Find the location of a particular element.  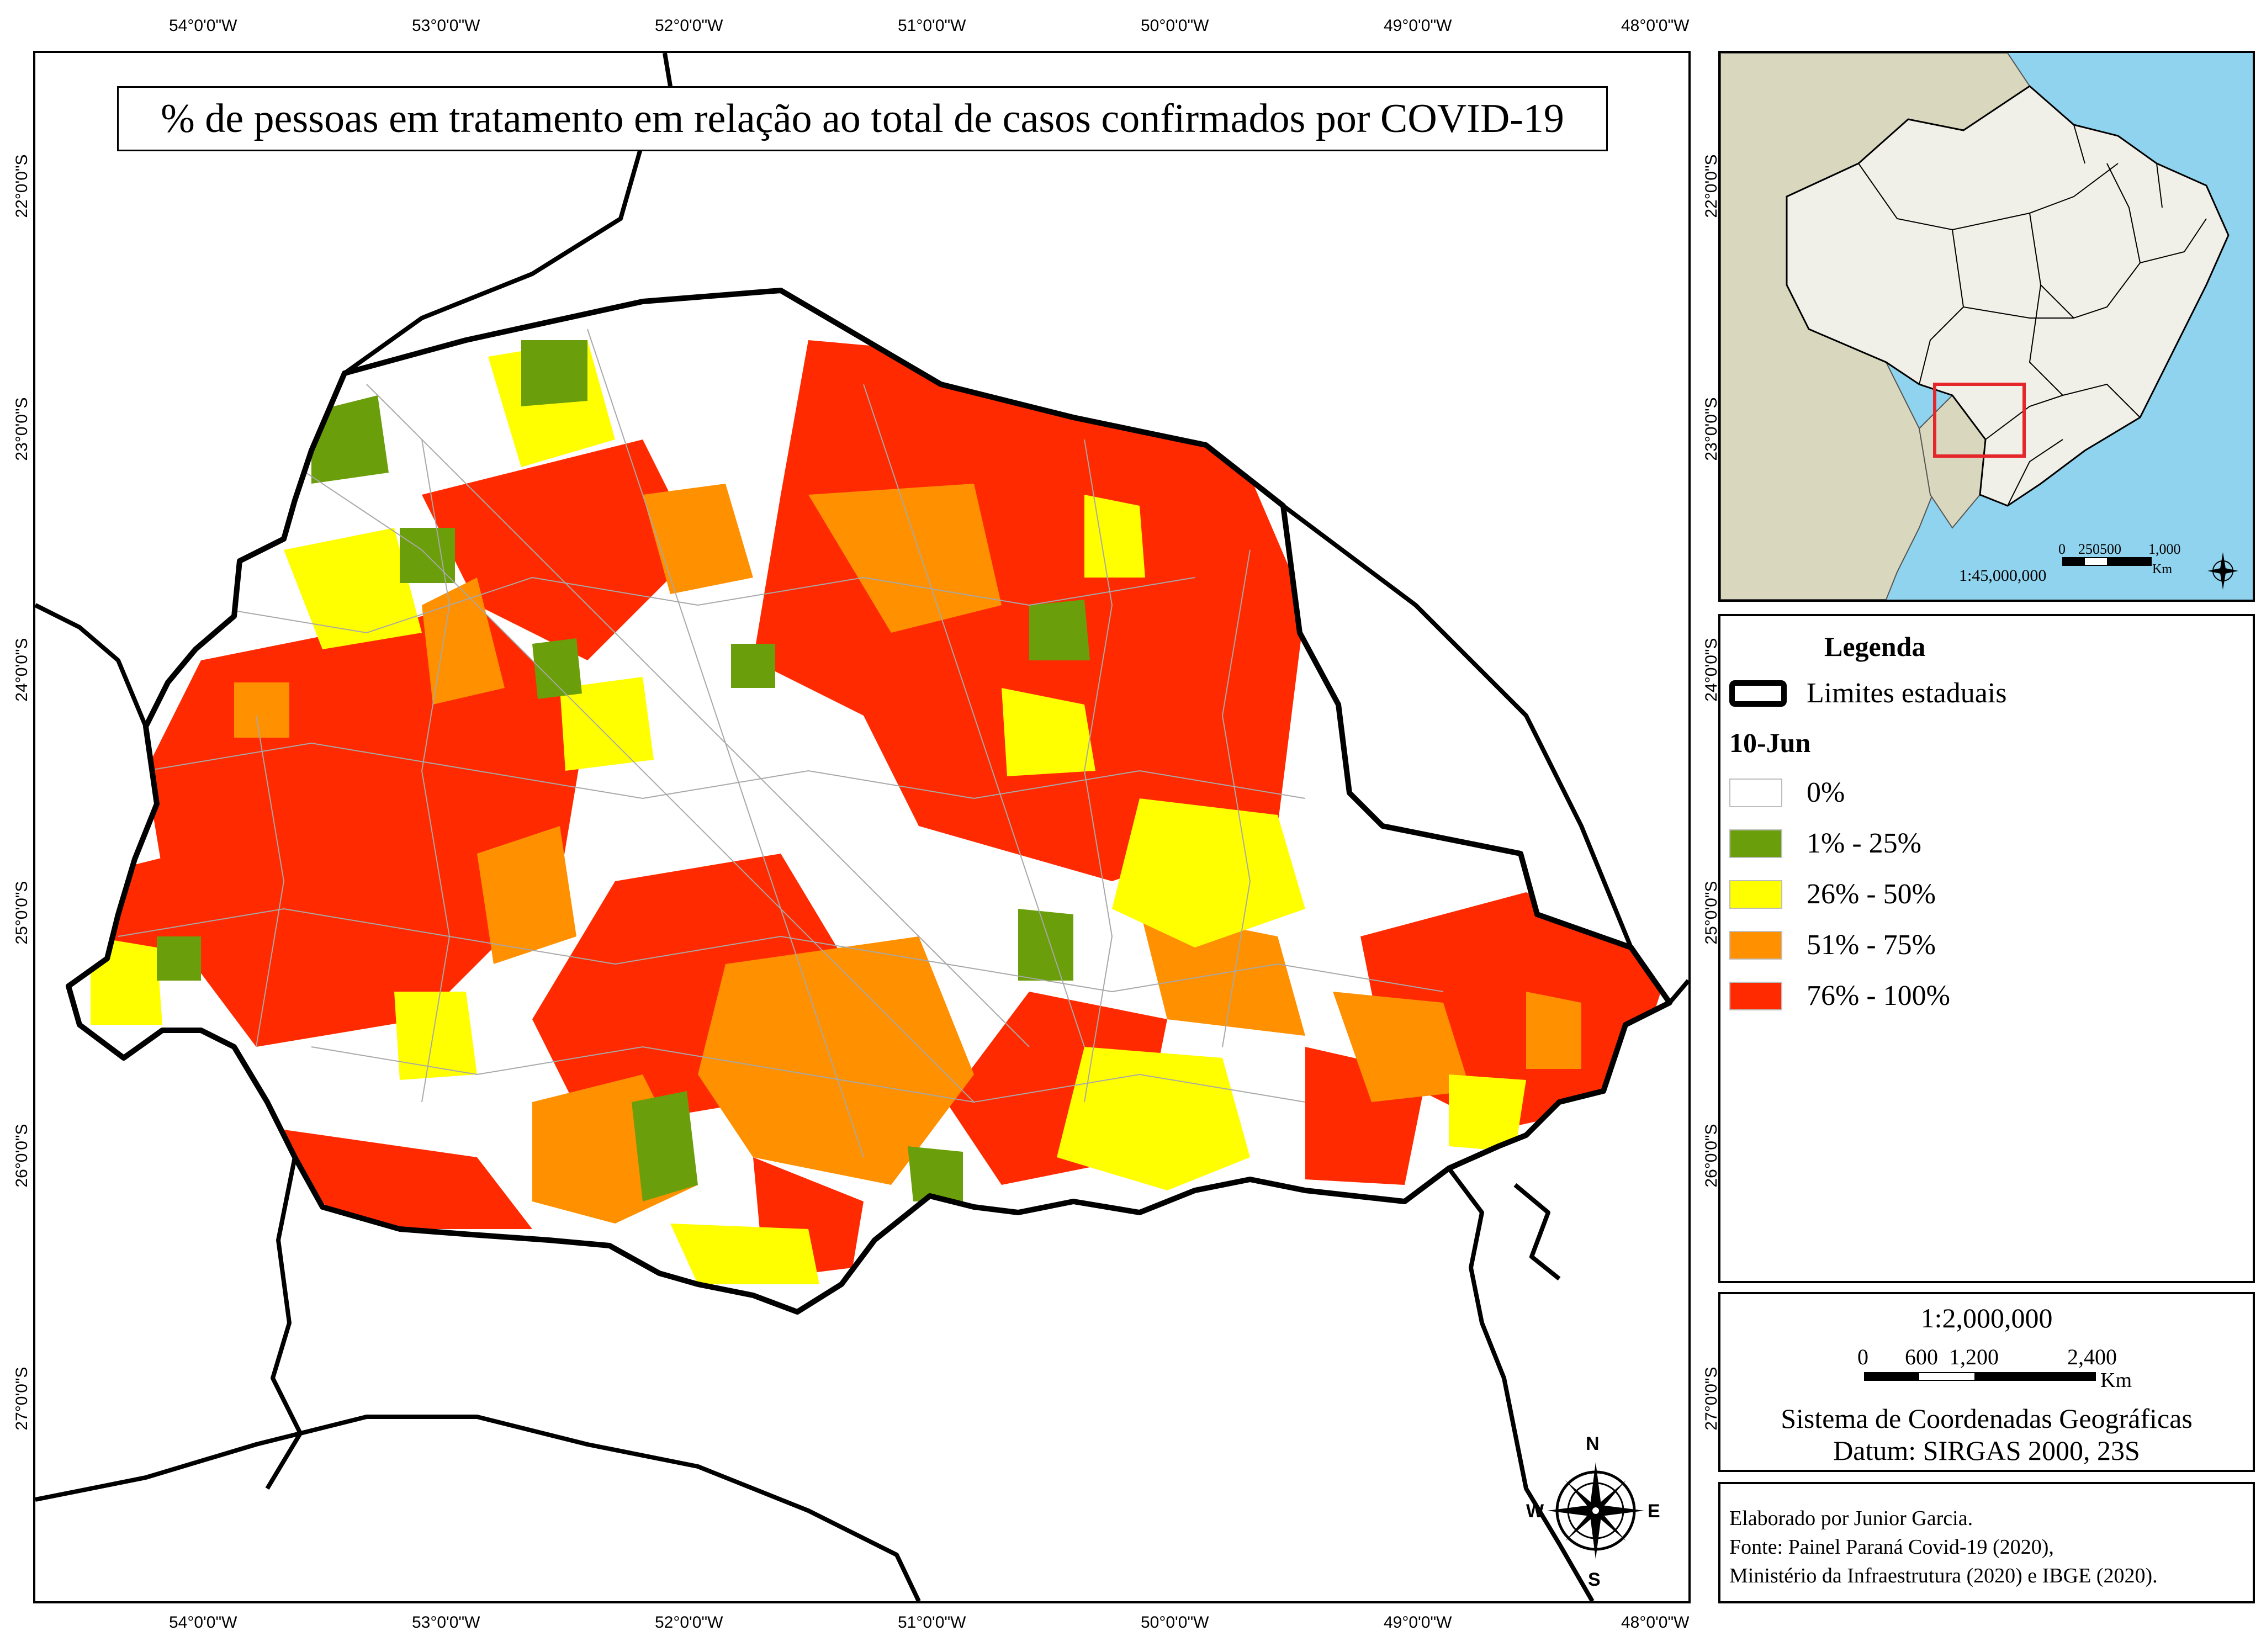

lon-label-top-51: 51°0'0"W is located at coordinates (932, 26).